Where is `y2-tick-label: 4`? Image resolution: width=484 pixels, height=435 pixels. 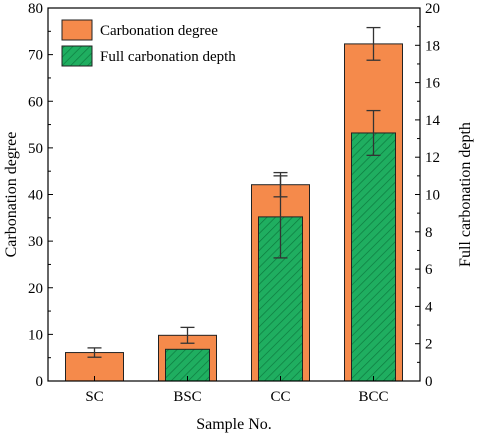
y2-tick-label: 4 is located at coordinates (429, 307).